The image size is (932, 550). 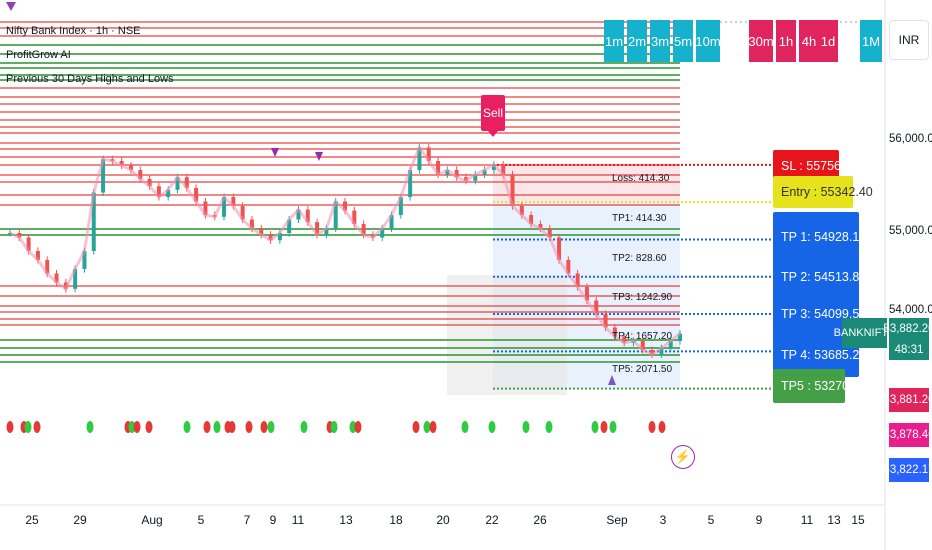 I want to click on x-tick-label: 20, so click(x=443, y=520).